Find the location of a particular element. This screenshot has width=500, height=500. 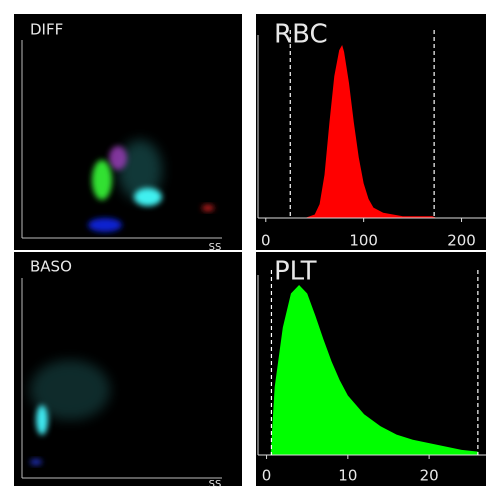

panel-title: RBC is located at coordinates (301, 35).